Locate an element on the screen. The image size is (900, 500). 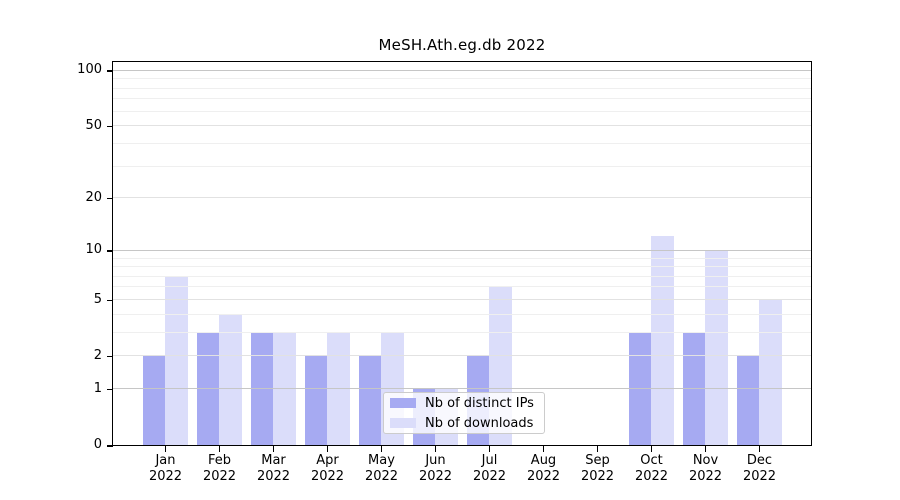
x-label-aug-2022: Aug 2022 is located at coordinates (544, 468).